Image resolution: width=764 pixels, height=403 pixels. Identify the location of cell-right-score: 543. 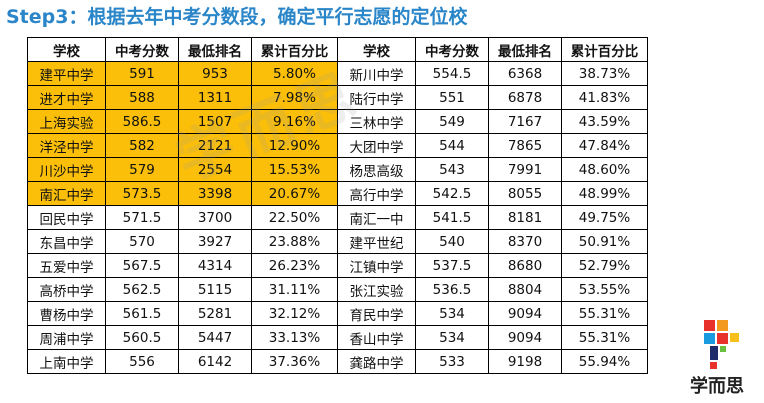
(452, 169).